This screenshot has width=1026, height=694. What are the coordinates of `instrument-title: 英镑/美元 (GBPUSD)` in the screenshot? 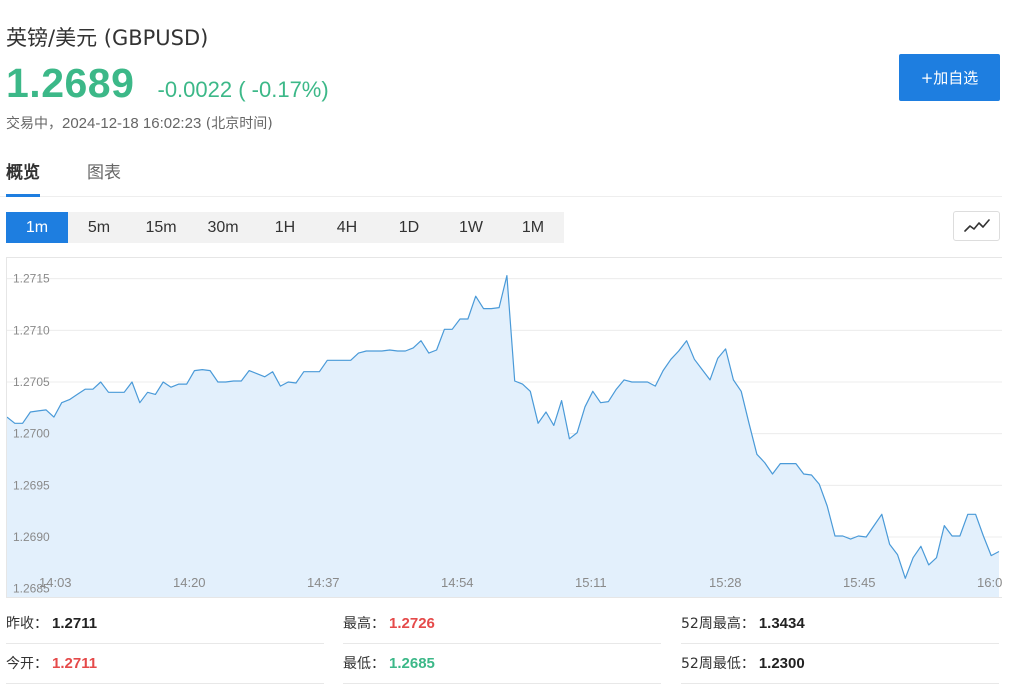 It's located at (107, 38).